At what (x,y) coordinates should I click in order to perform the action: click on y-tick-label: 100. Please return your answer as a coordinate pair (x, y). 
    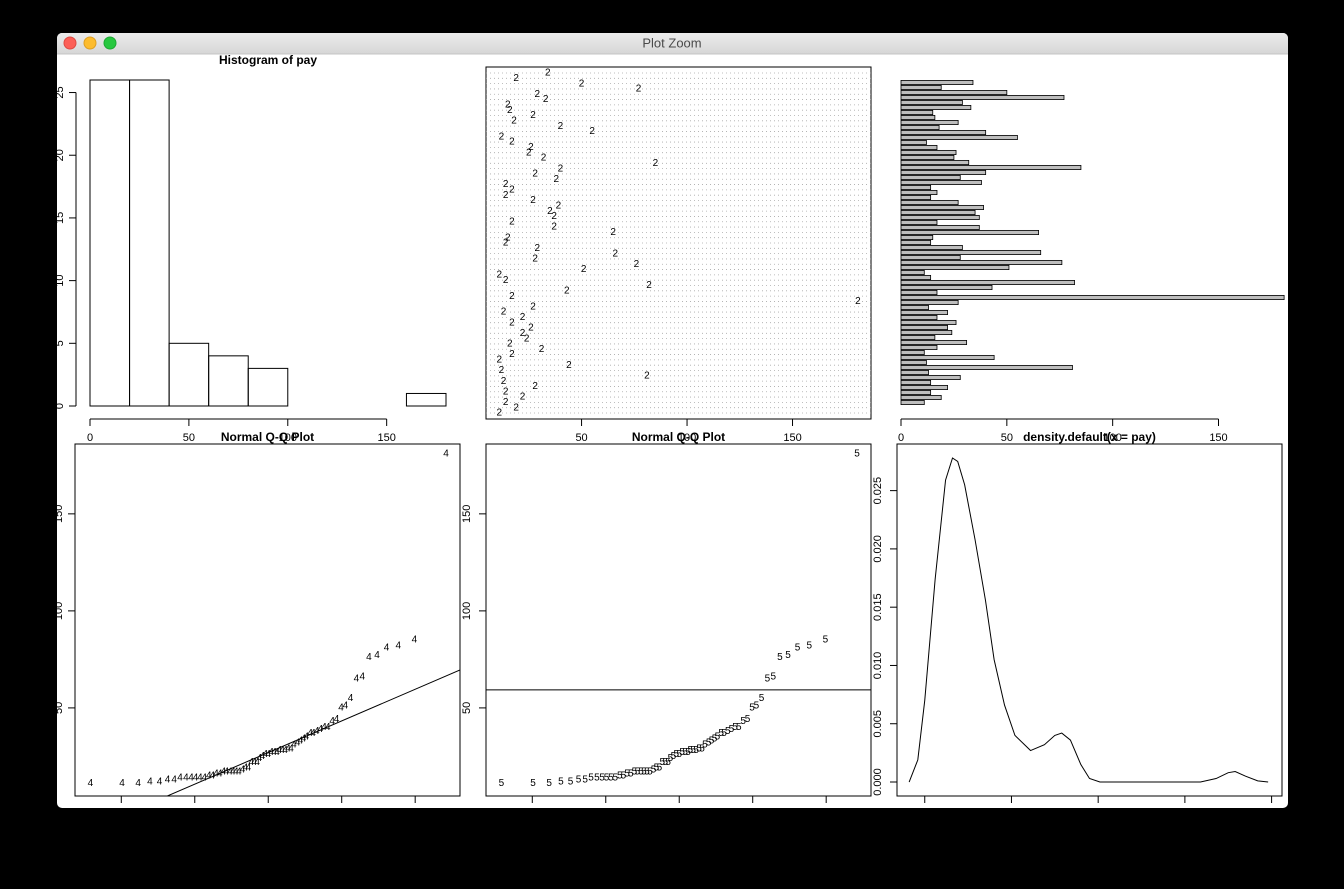
    Looking at the image, I should click on (467, 611).